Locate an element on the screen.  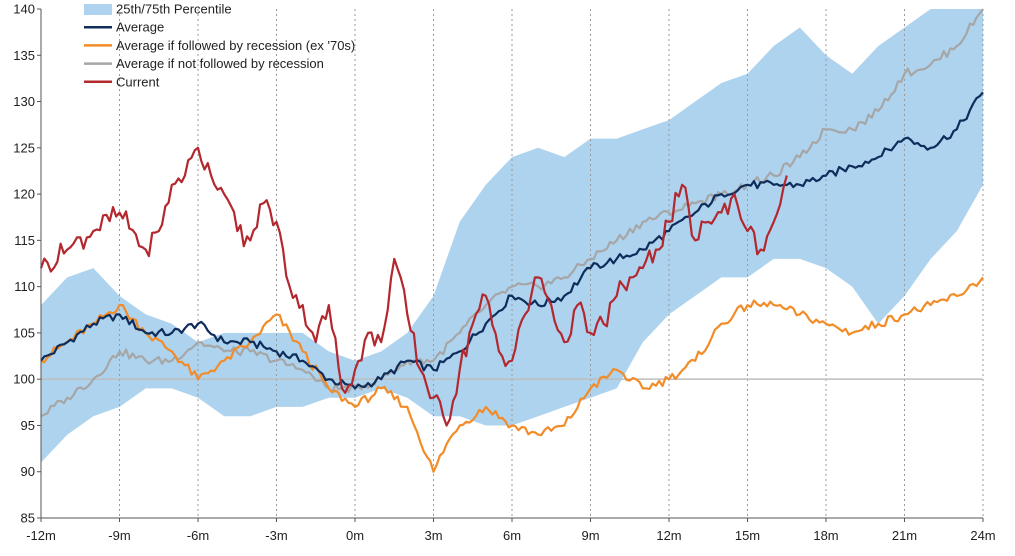
legend-label: Average if not followed by recession is located at coordinates (220, 63).